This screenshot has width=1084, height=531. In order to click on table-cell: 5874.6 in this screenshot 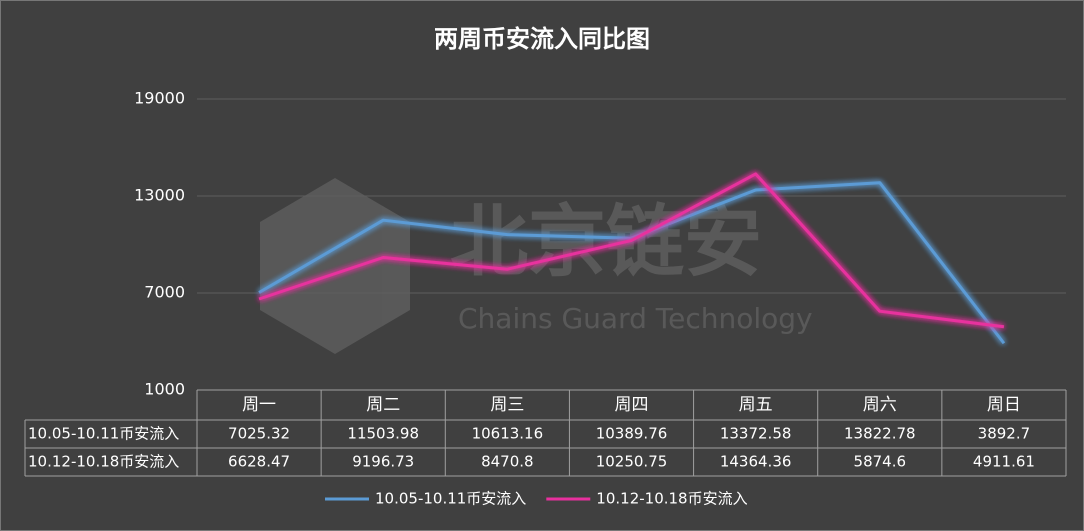, I will do `click(880, 462)`.